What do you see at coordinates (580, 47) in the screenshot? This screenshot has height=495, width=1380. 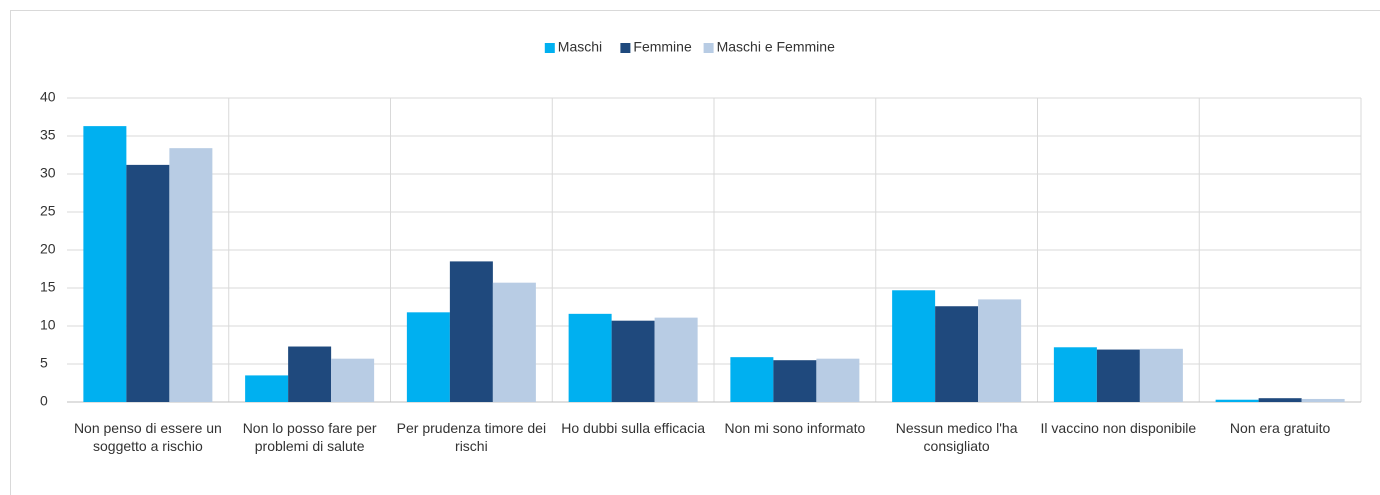 I see `legend-label: Maschi` at bounding box center [580, 47].